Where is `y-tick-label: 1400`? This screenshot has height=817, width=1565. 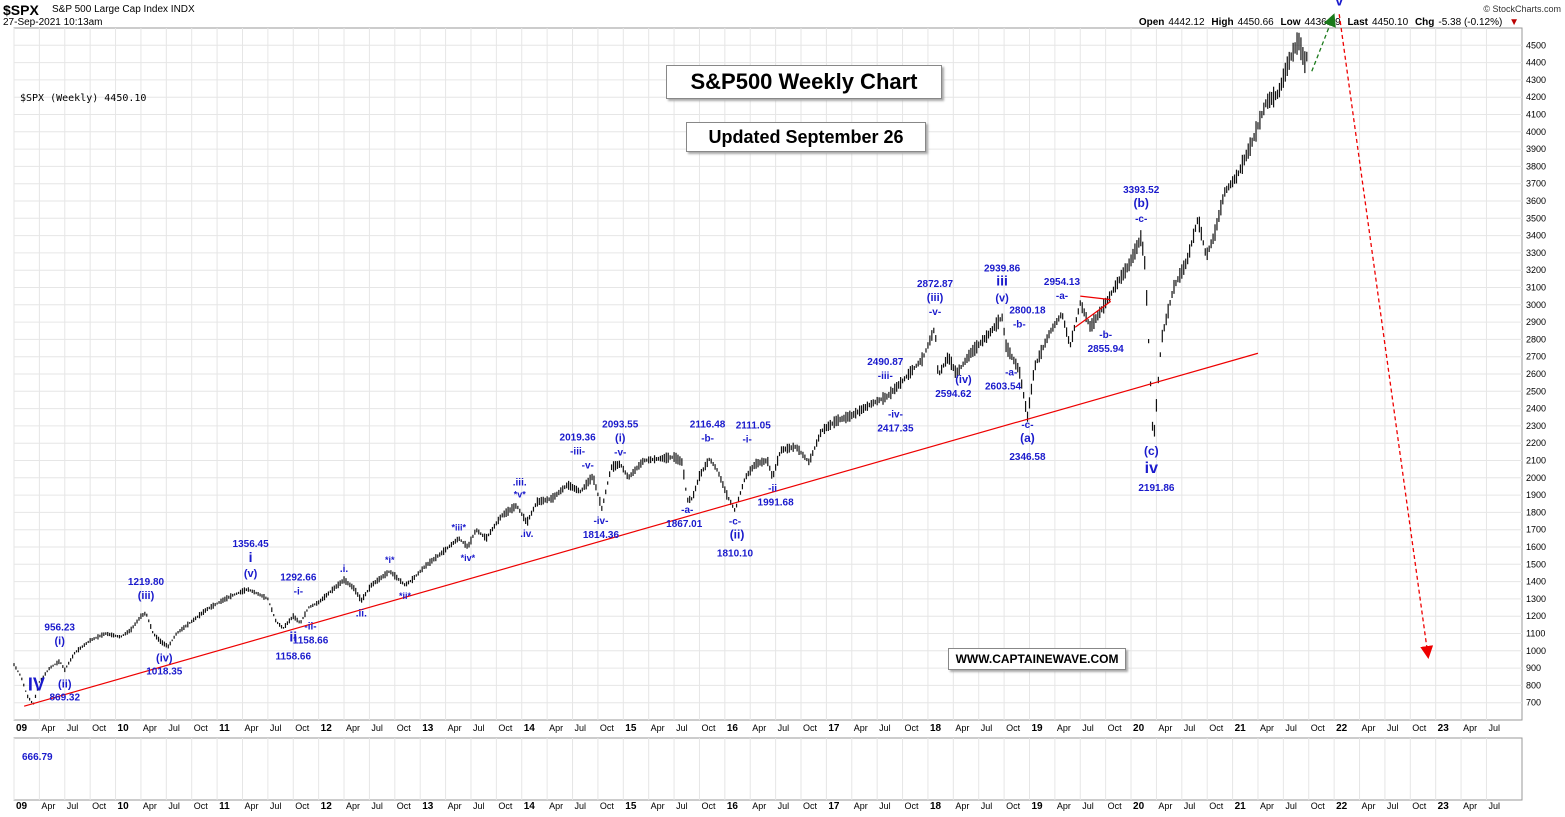 y-tick-label: 1400 is located at coordinates (1536, 582).